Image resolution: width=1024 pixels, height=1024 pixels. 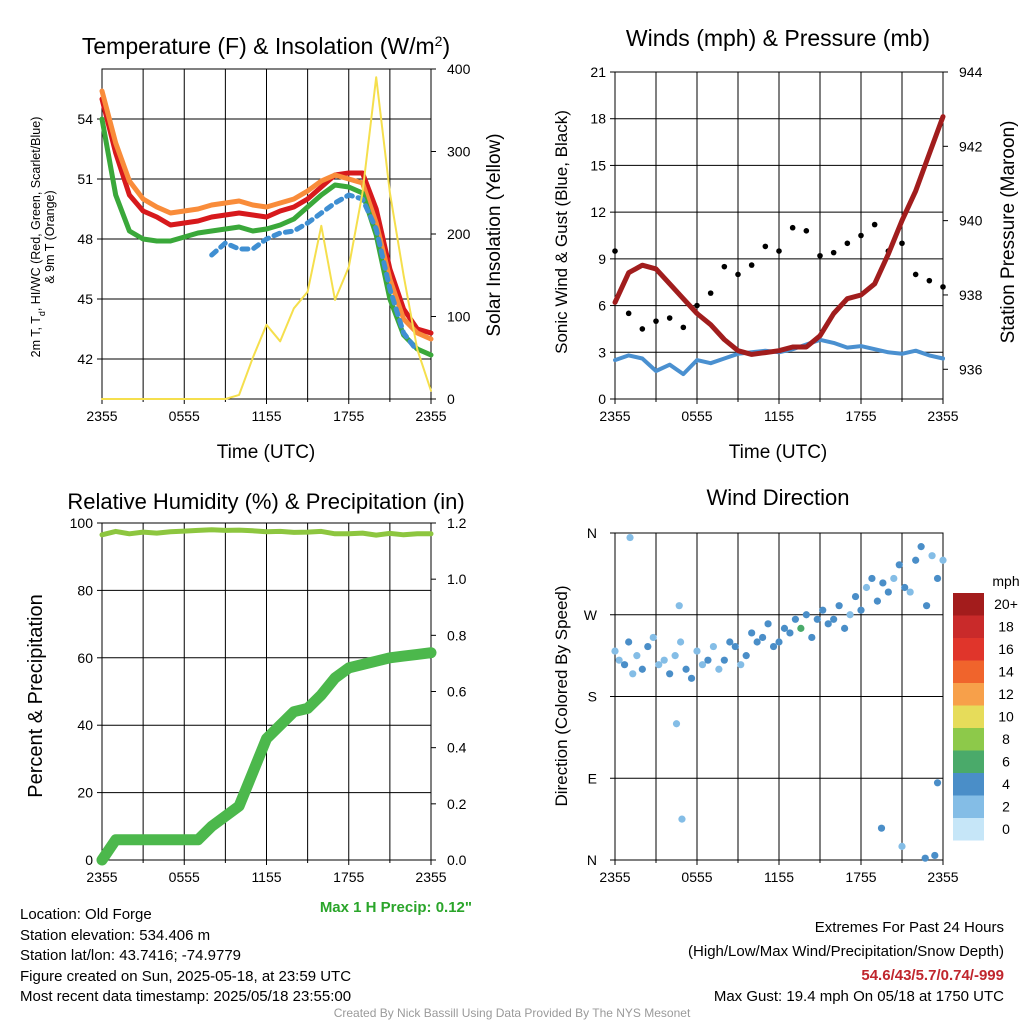 What do you see at coordinates (598, 72) in the screenshot?
I see `wind-y-tick-label: 21` at bounding box center [598, 72].